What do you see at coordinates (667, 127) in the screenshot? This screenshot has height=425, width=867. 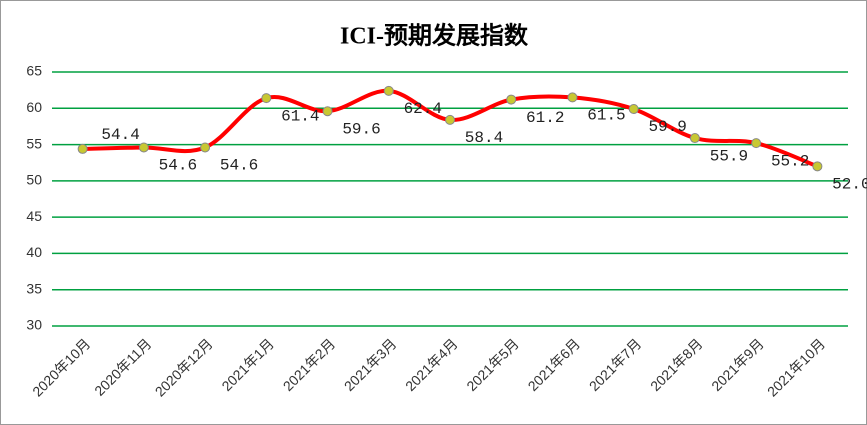 I see `data-label: 59.9` at bounding box center [667, 127].